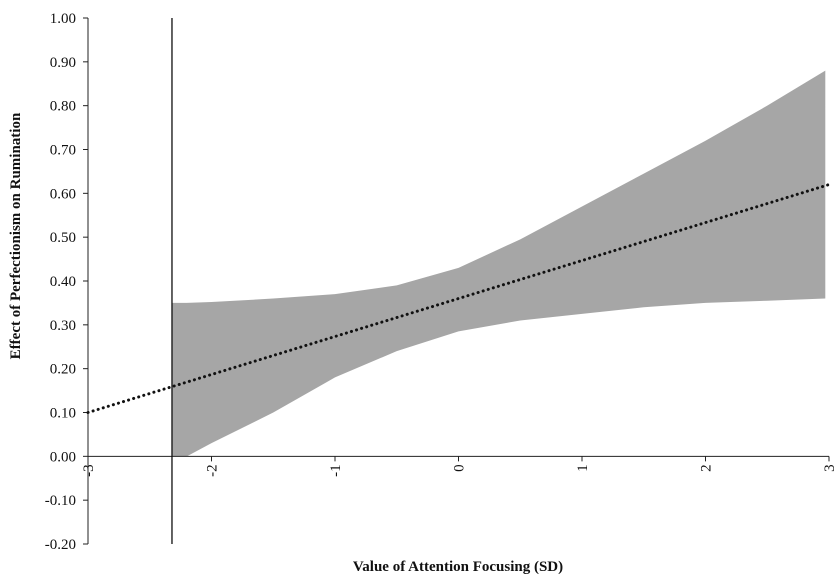 This screenshot has height=576, width=834. Describe the element at coordinates (213, 470) in the screenshot. I see `x-tick-label: -2` at that location.